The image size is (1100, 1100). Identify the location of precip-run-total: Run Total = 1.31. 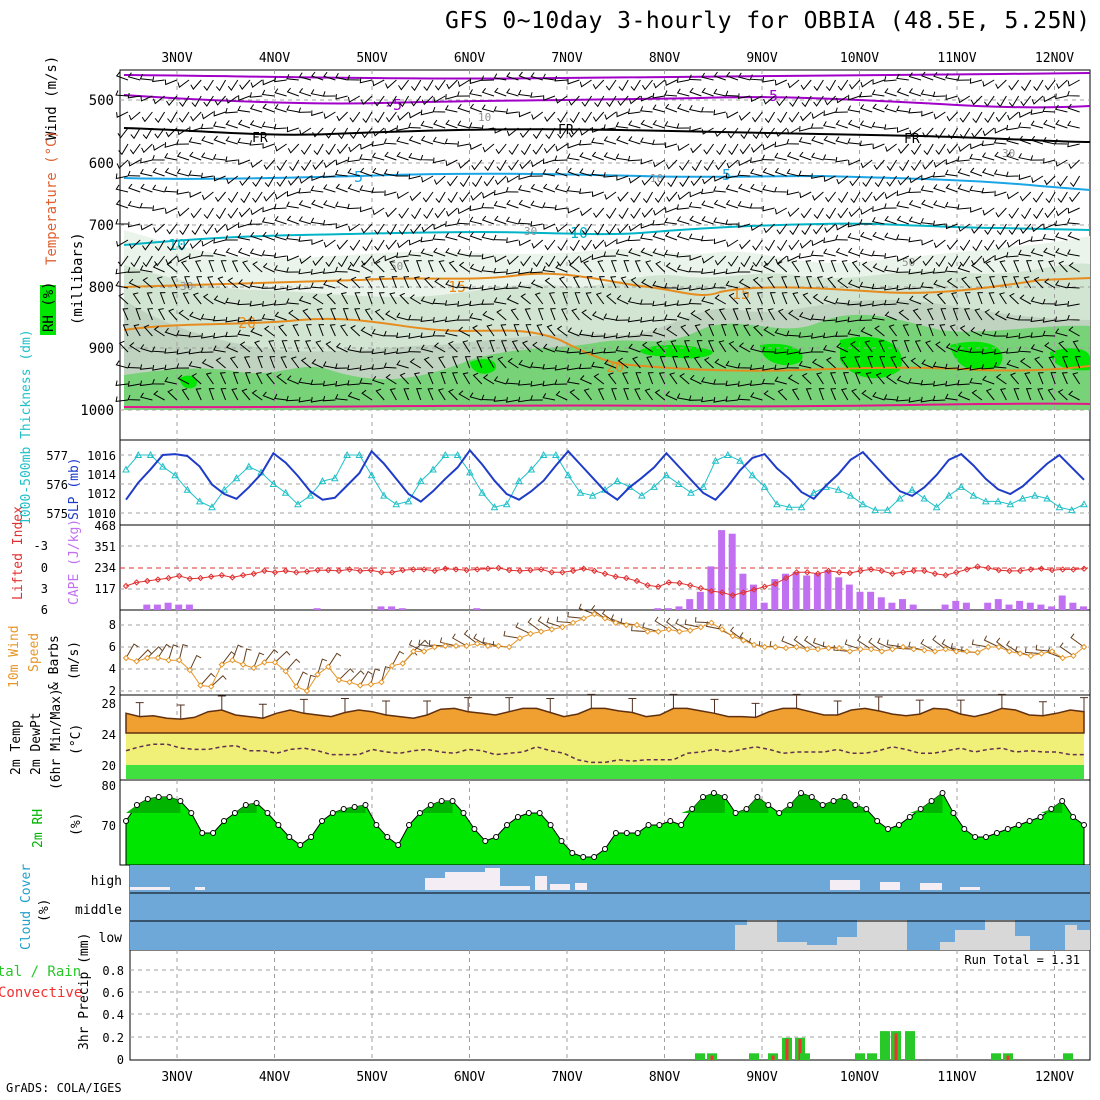
(1022, 960).